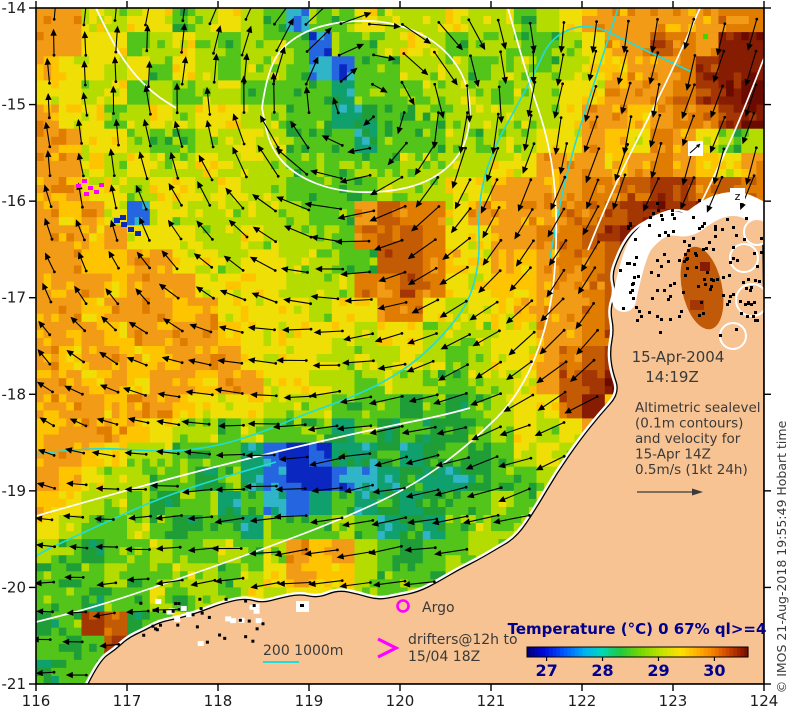 The height and width of the screenshot is (710, 800). What do you see at coordinates (127, 701) in the screenshot?
I see `x-tick-label: 117` at bounding box center [127, 701].